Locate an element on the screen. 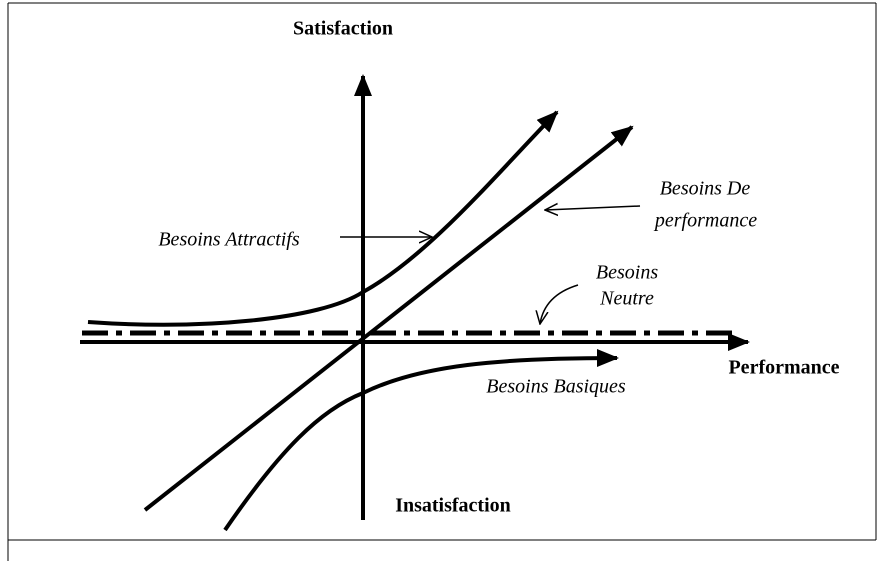  neutral-label: Neutre is located at coordinates (626, 299).